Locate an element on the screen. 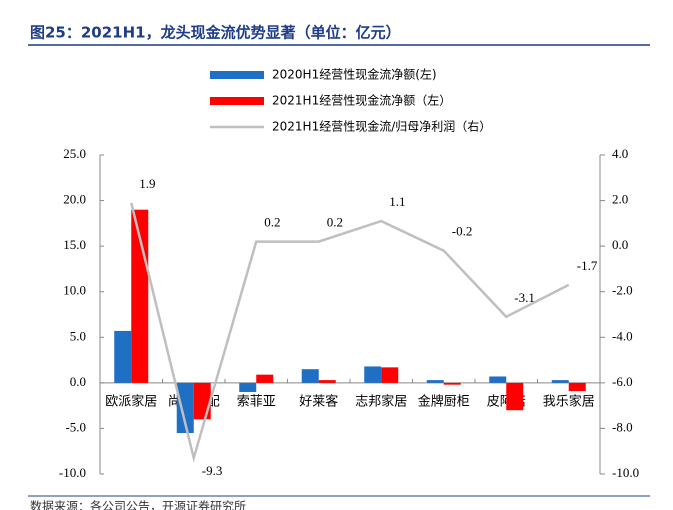  legend-label: 2021H1经营性现金流/归母净利润（右） is located at coordinates (381, 126).